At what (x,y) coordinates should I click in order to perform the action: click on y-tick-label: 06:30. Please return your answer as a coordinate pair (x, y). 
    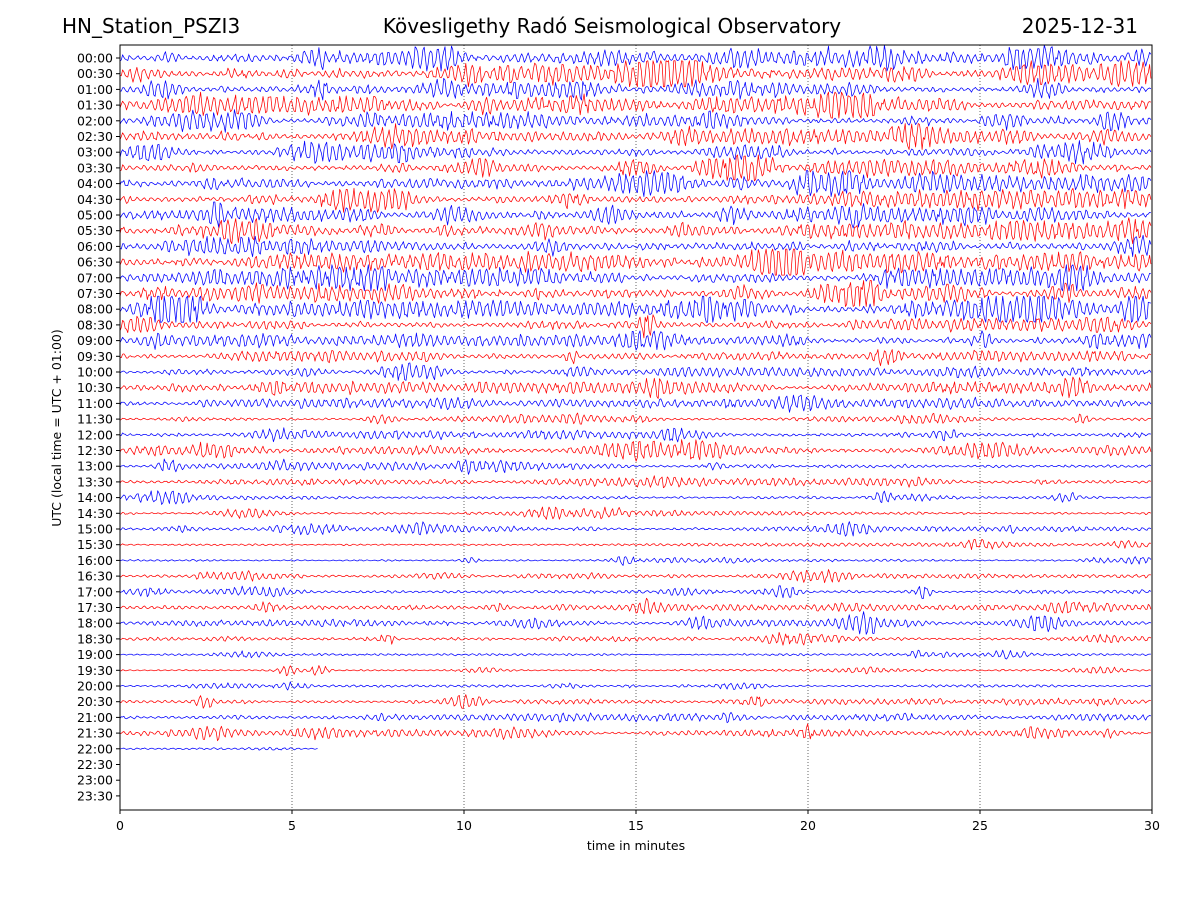
    Looking at the image, I should click on (95, 262).